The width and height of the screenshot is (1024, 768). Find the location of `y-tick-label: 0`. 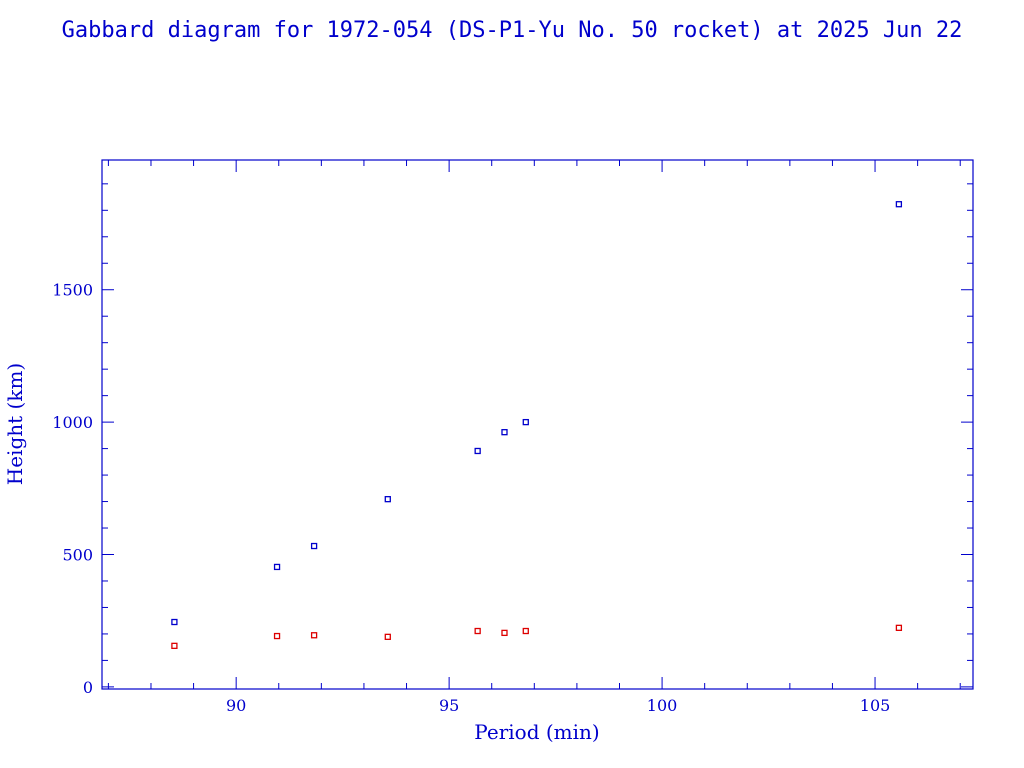

y-tick-label: 0 is located at coordinates (88, 687).